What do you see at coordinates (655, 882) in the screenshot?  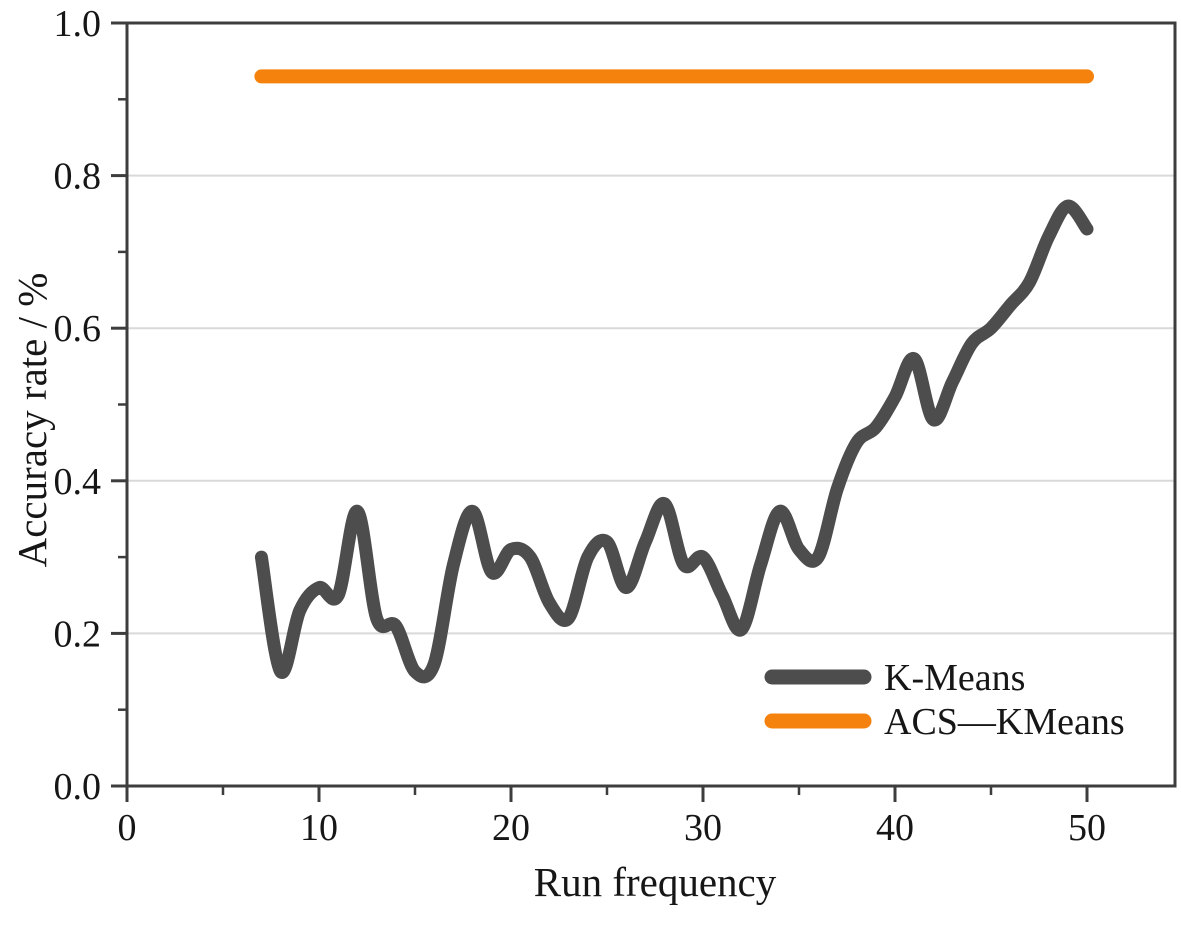 I see `x-axis-label: Run frequency` at bounding box center [655, 882].